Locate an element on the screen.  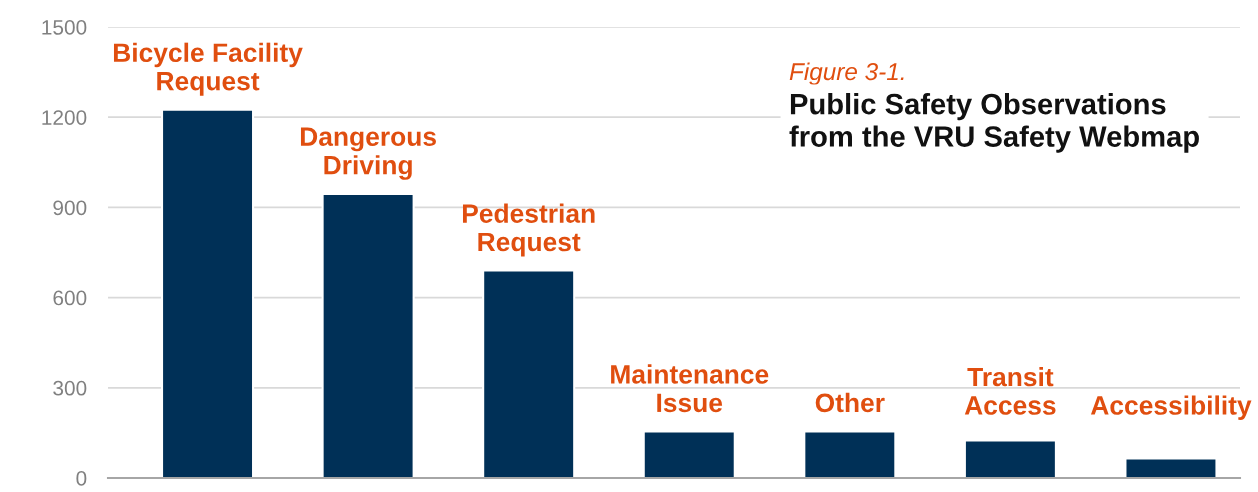
y-tick-label: 1500 is located at coordinates (64, 27).